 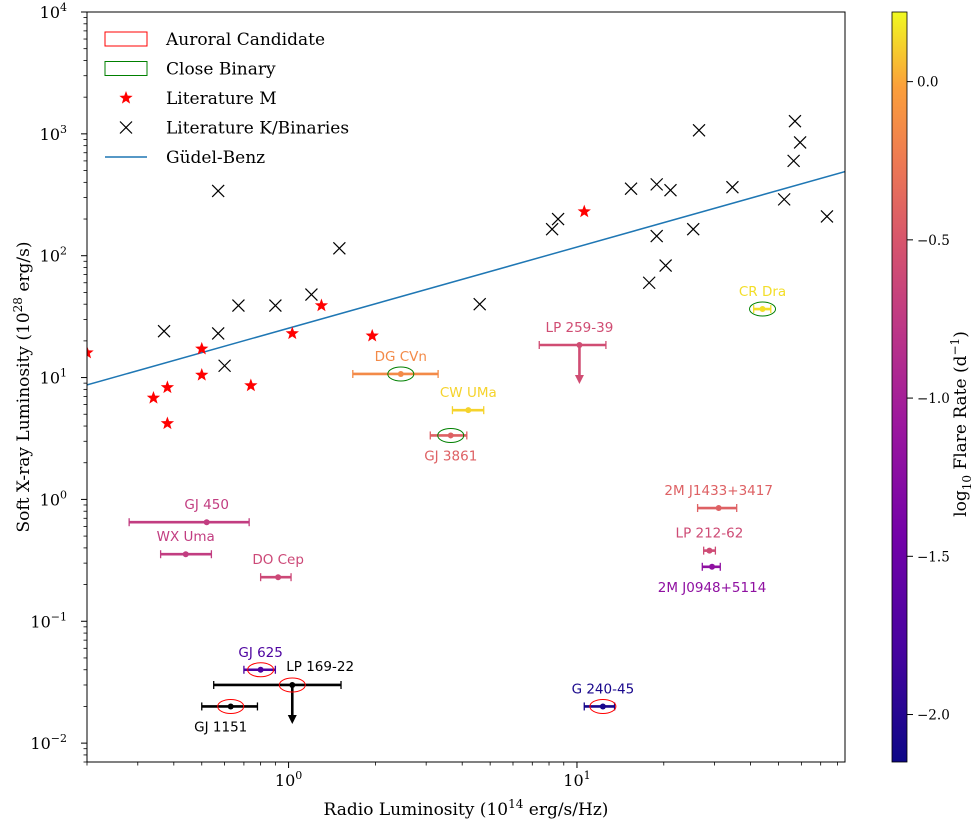 What do you see at coordinates (53, 133) in the screenshot?
I see `y-tick-label: 10³` at bounding box center [53, 133].